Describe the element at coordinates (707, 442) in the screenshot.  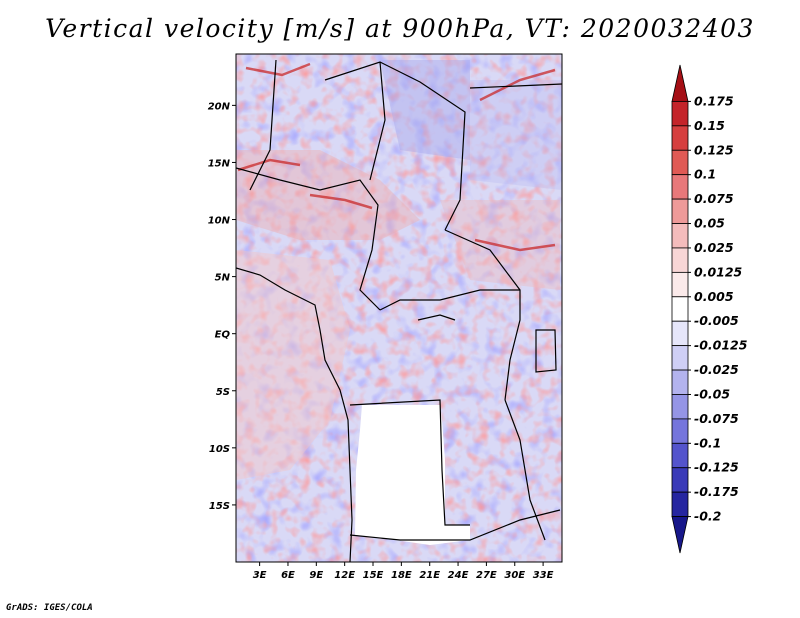
I see `colorbar-label: -0.1` at that location.